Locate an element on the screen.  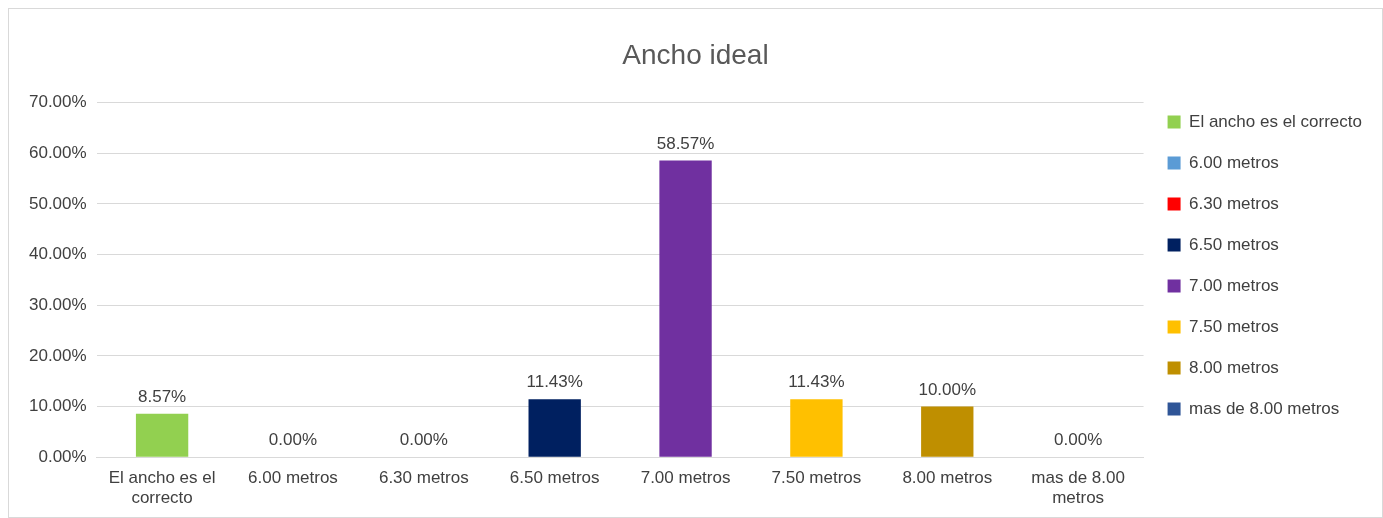
legend-label: 8.00 metros is located at coordinates (1234, 367).